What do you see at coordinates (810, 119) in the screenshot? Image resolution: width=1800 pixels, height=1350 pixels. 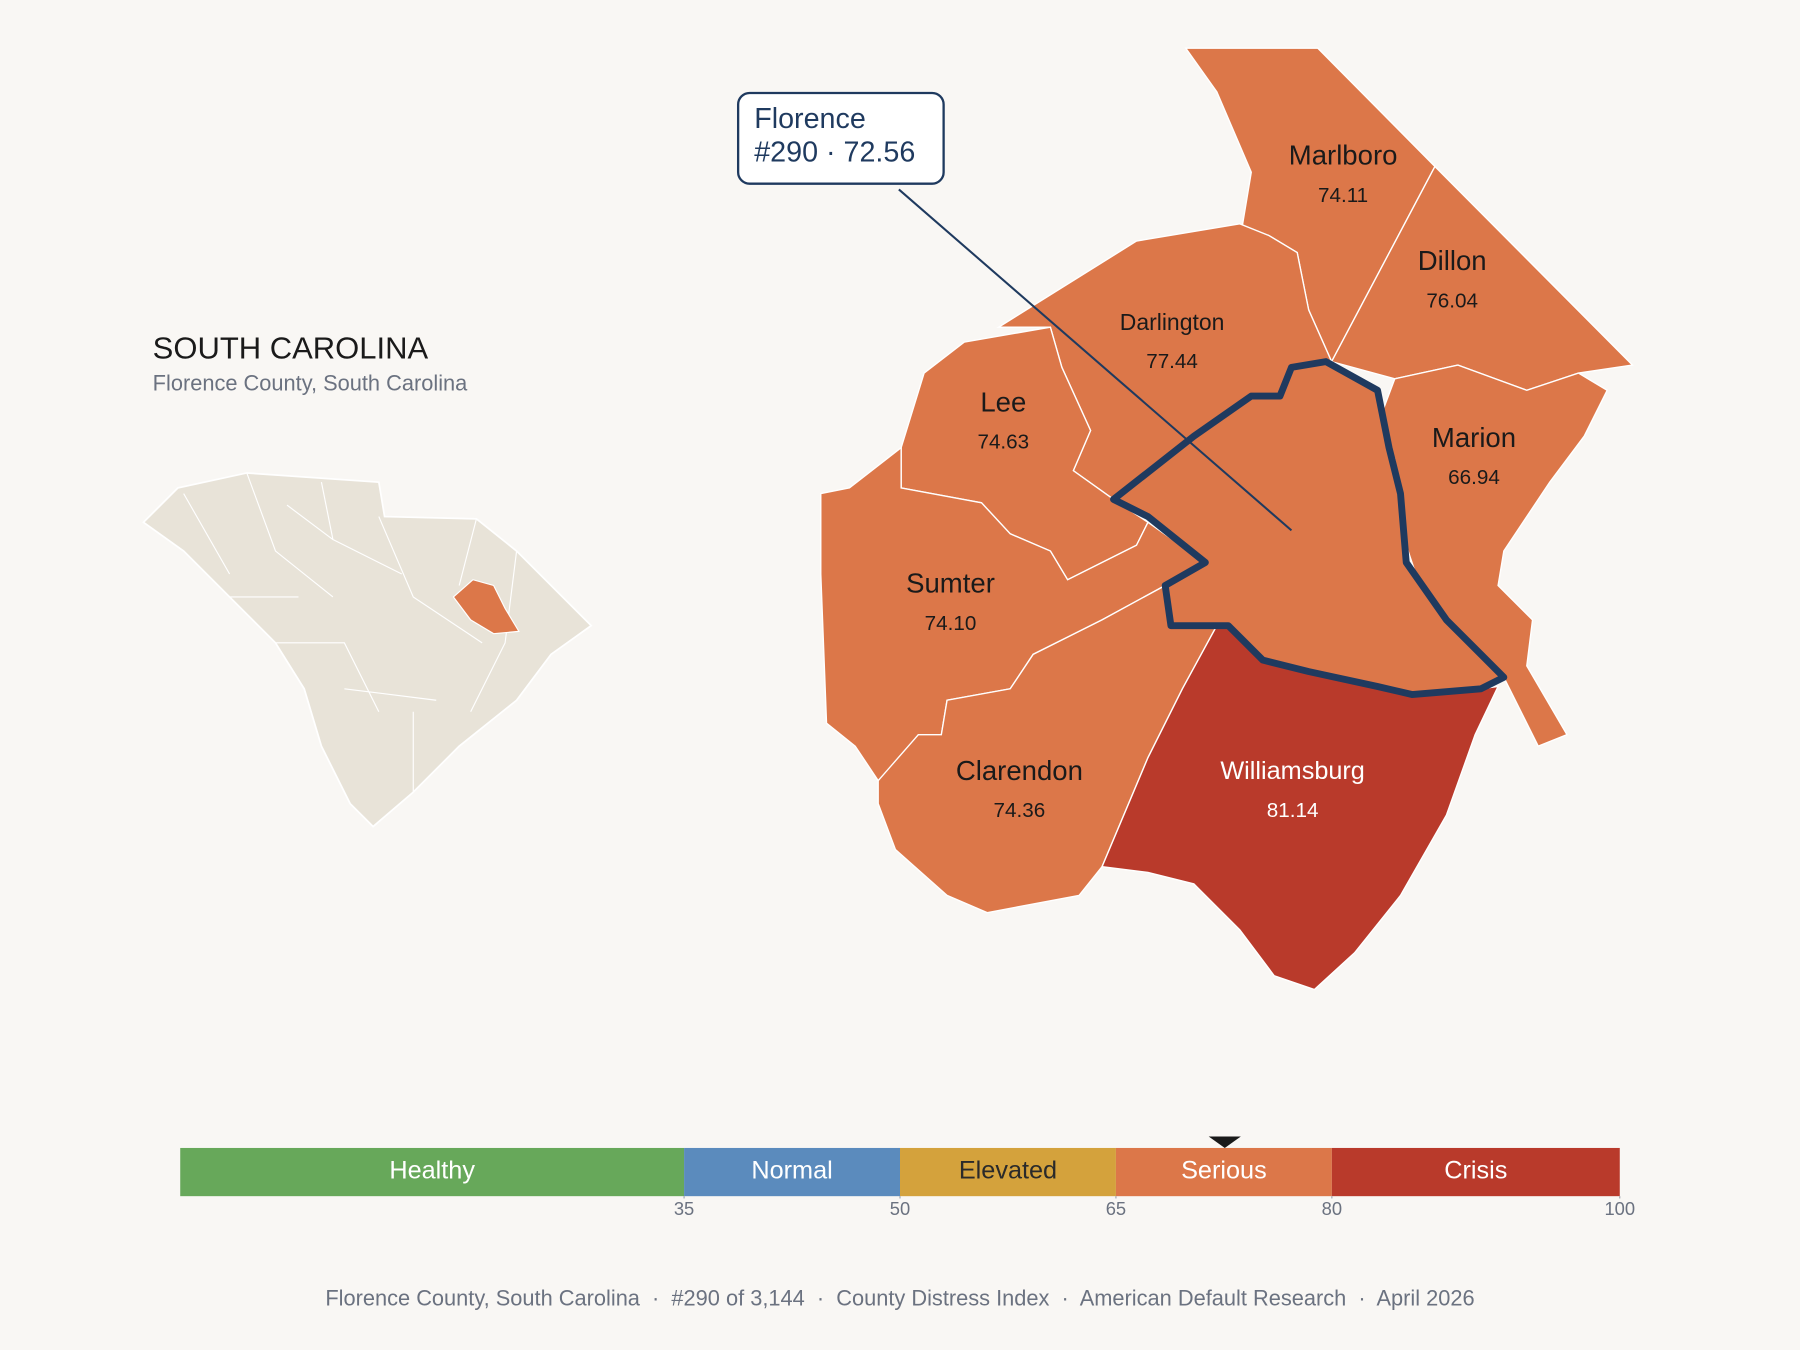 I see `callout-name: Florence` at bounding box center [810, 119].